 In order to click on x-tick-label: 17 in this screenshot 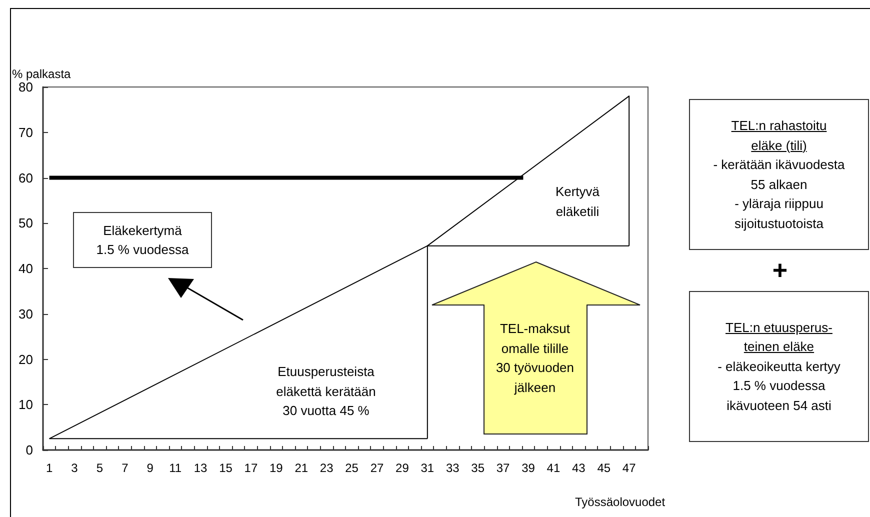, I will do `click(251, 468)`.